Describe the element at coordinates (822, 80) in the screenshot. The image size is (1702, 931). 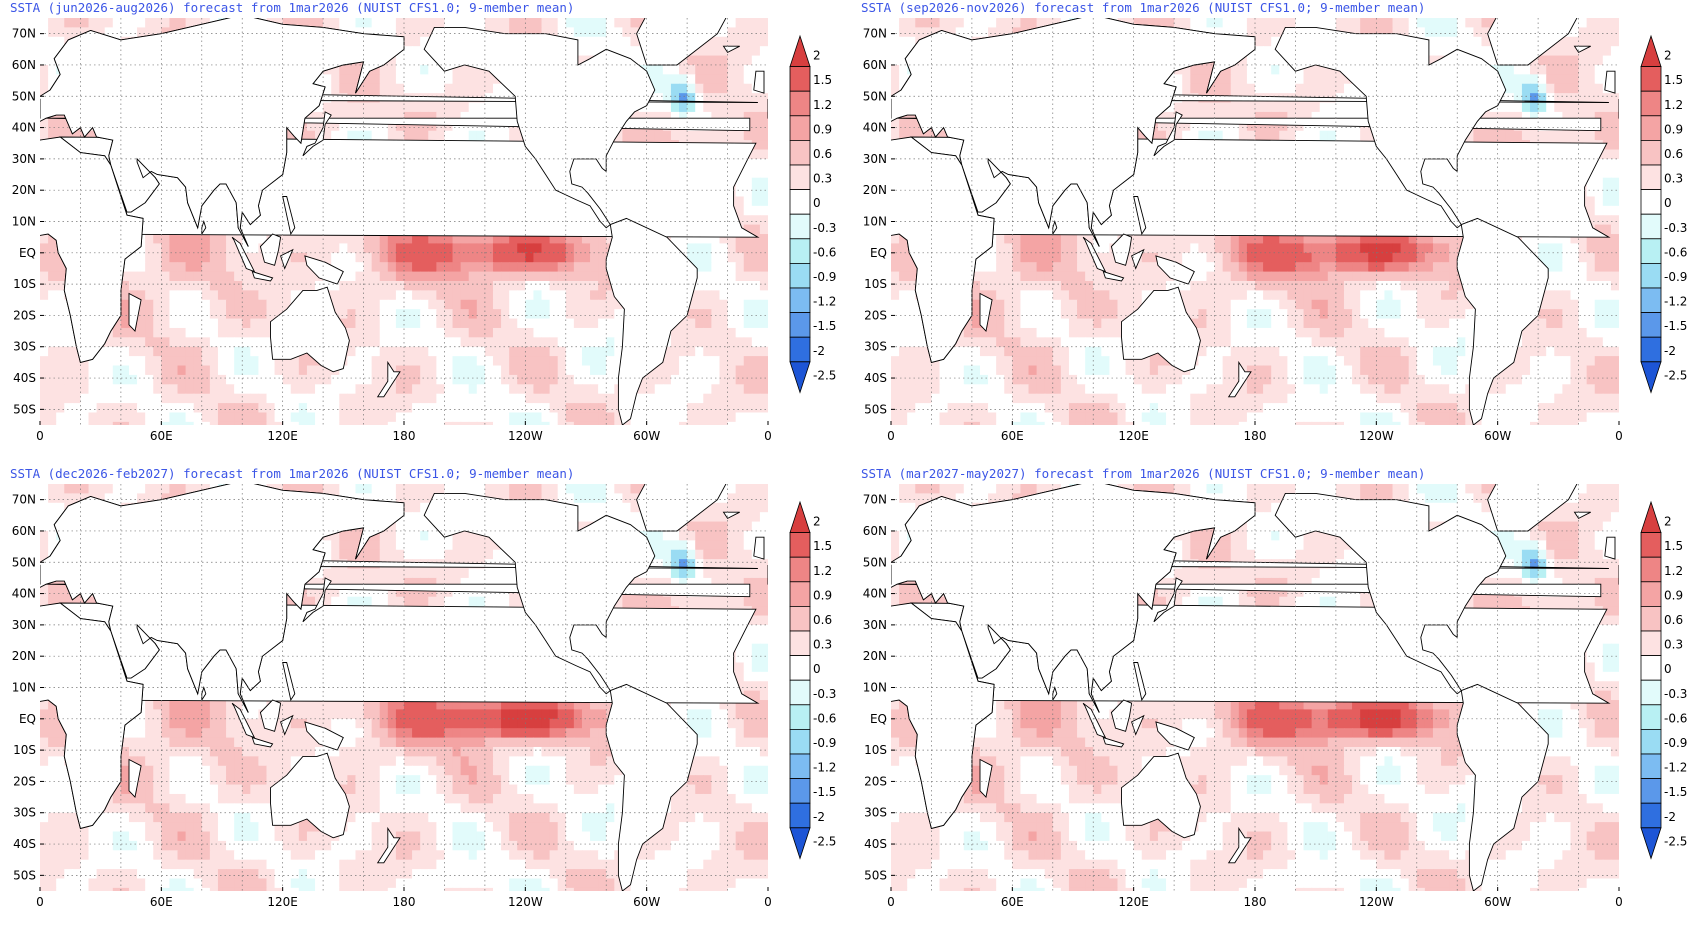
I see `colorbar-label: 1.5` at that location.